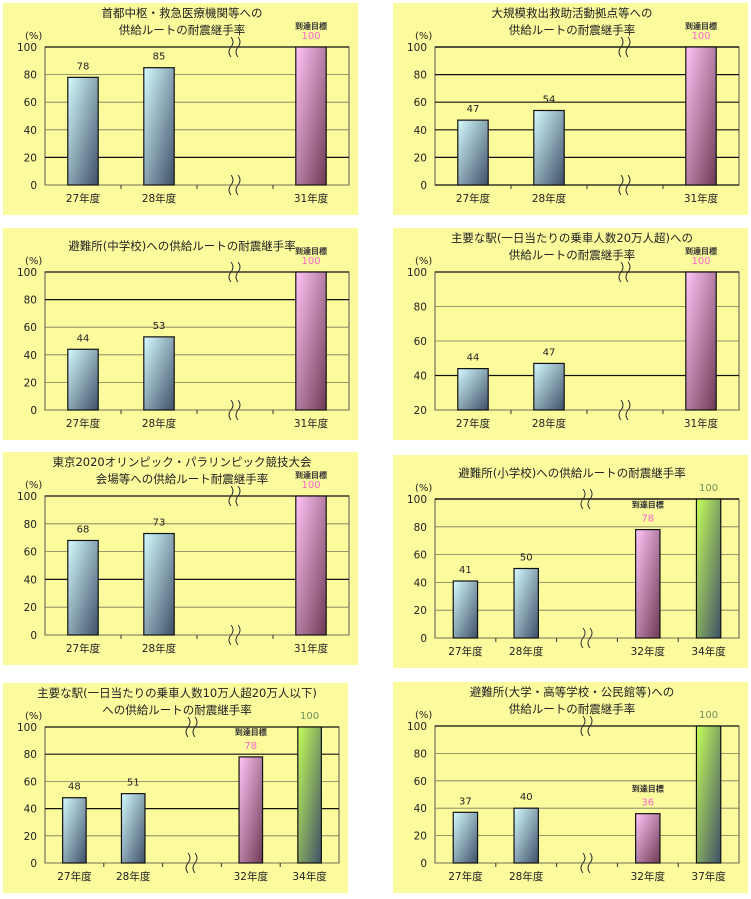 This screenshot has height=899, width=751. What do you see at coordinates (572, 255) in the screenshot?
I see `chart-title: 供給ルートの耐震継手率` at bounding box center [572, 255].